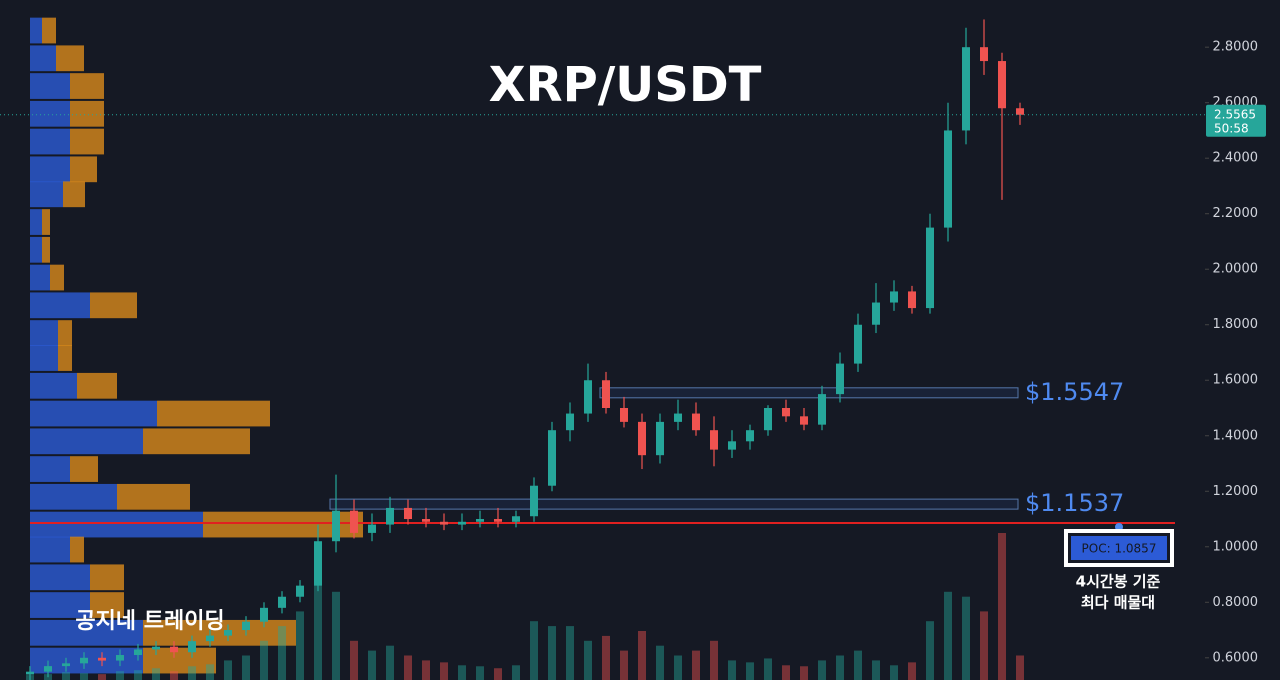  I want to click on watermark: 공지네 트레이딩, so click(149, 621).